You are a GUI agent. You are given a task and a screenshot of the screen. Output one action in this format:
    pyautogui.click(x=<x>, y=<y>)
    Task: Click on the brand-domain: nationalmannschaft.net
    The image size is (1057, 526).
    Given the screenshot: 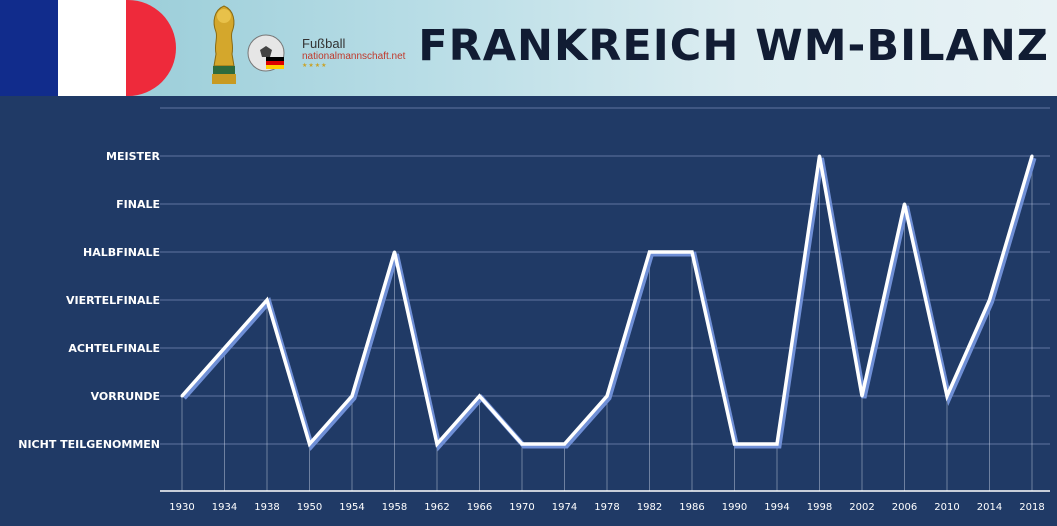 What is the action you would take?
    pyautogui.click(x=353, y=56)
    